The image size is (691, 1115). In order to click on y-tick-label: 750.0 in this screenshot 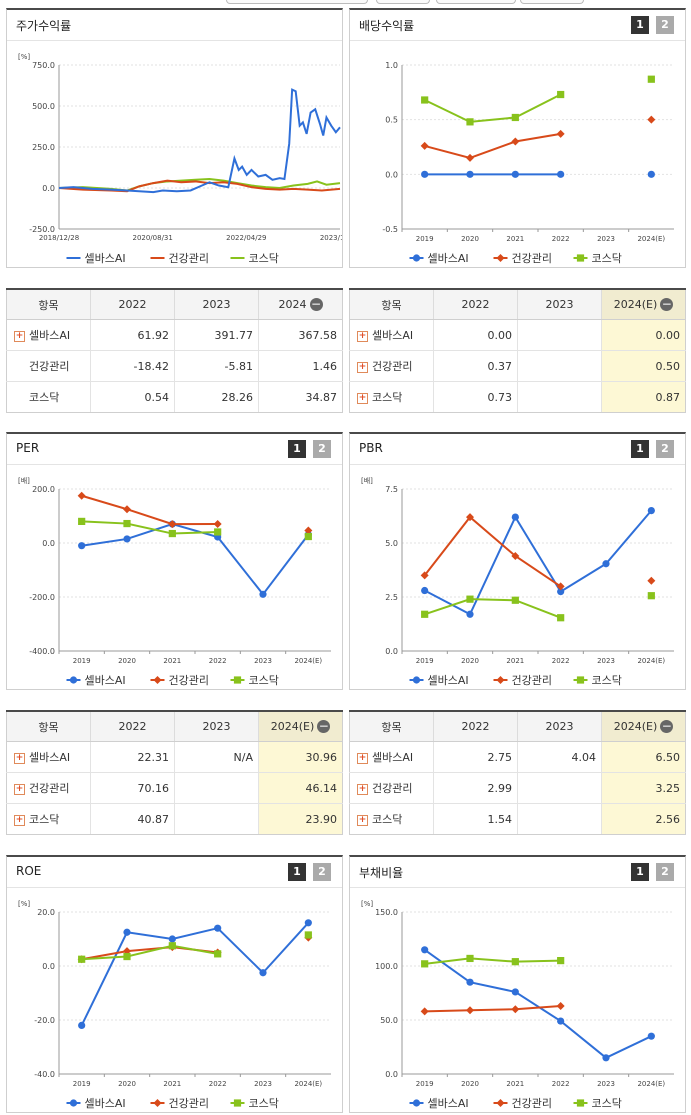, I will do `click(43, 65)`.